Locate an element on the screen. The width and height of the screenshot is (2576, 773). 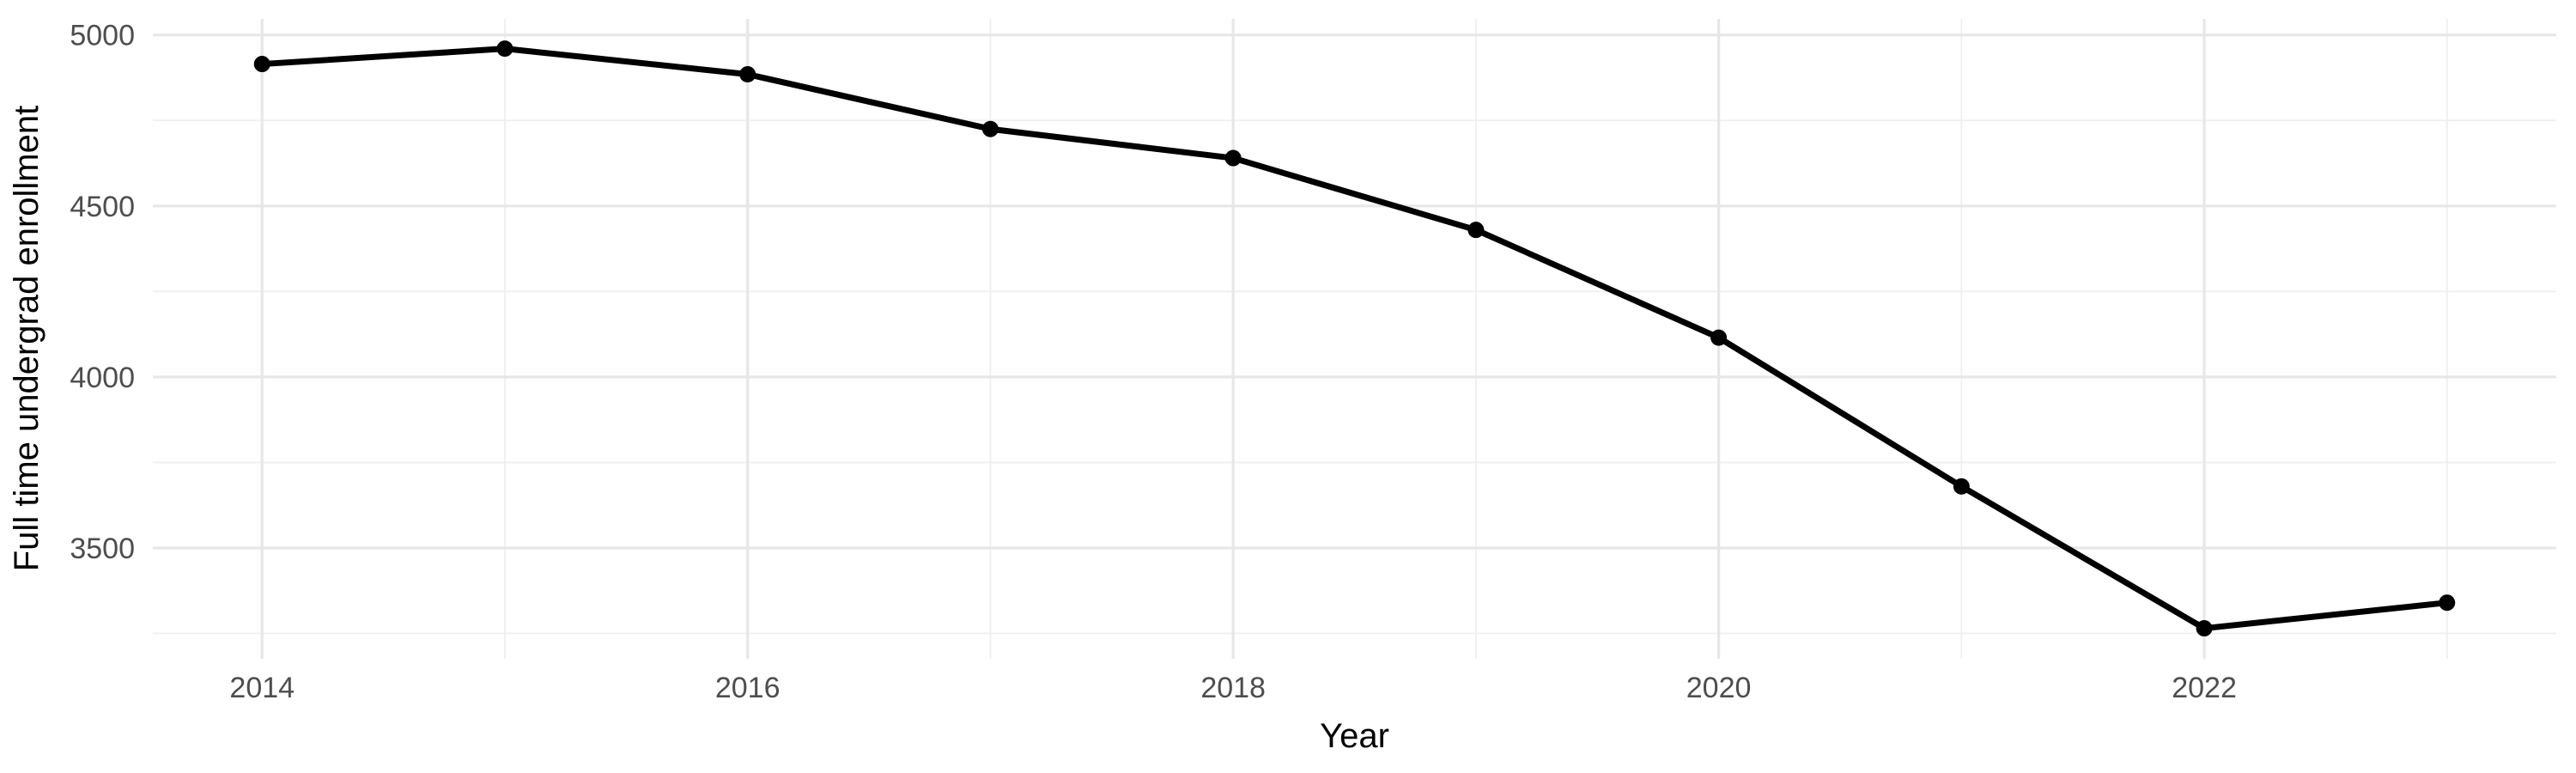
x-tick-label: 2018 is located at coordinates (1233, 688).